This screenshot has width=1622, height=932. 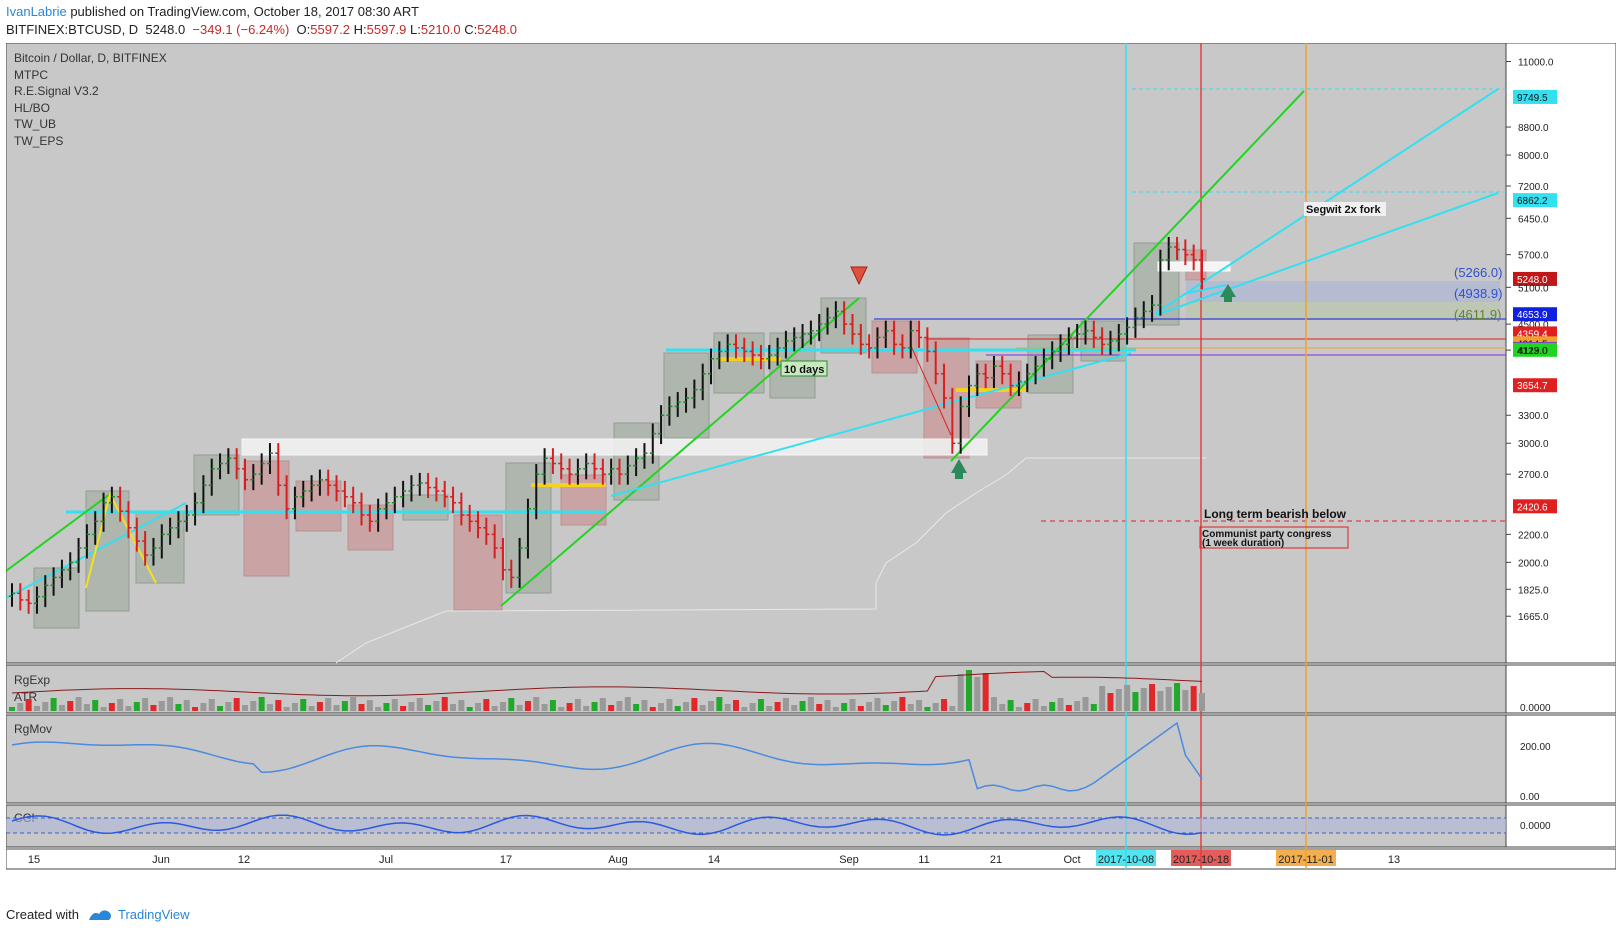 I want to click on rgmov-pane, so click(x=756, y=759).